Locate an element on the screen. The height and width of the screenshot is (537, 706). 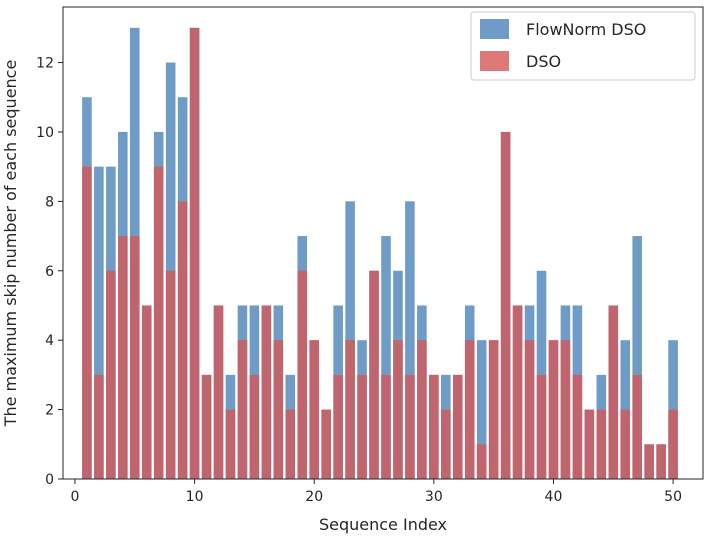
y-tick-label: 12 is located at coordinates (45, 64).